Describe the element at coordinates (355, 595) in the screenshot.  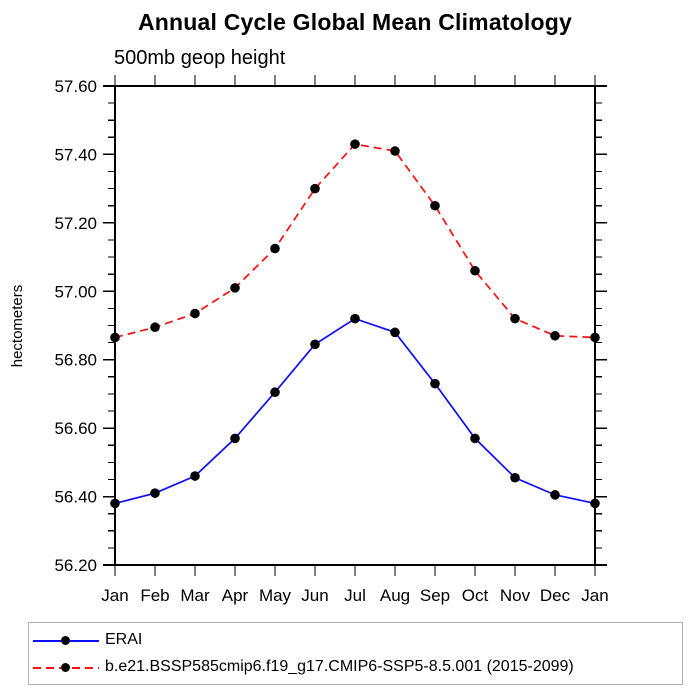
I see `x-tick-label: Jul` at that location.